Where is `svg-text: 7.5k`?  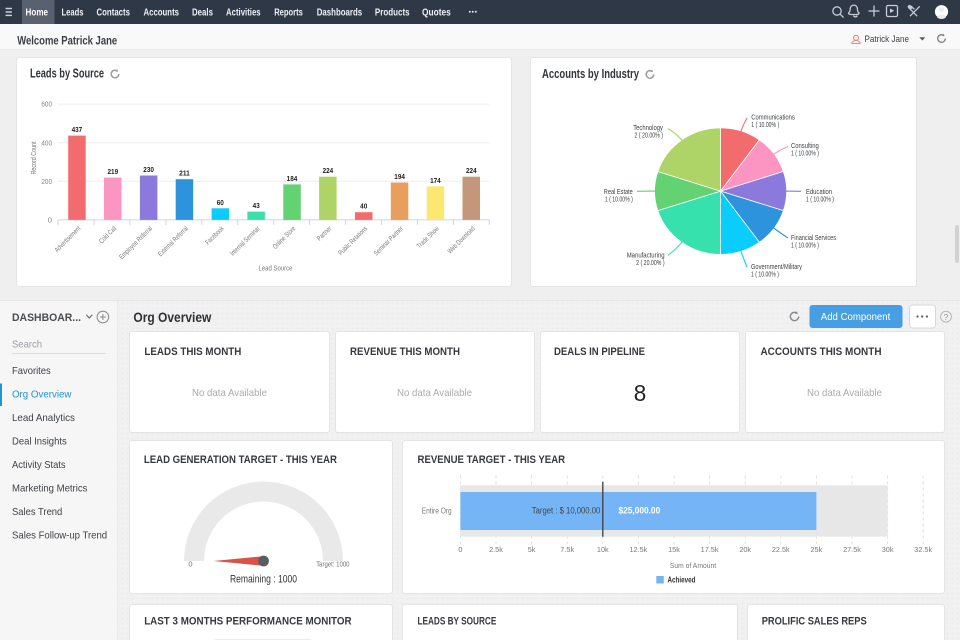 svg-text: 7.5k is located at coordinates (567, 549).